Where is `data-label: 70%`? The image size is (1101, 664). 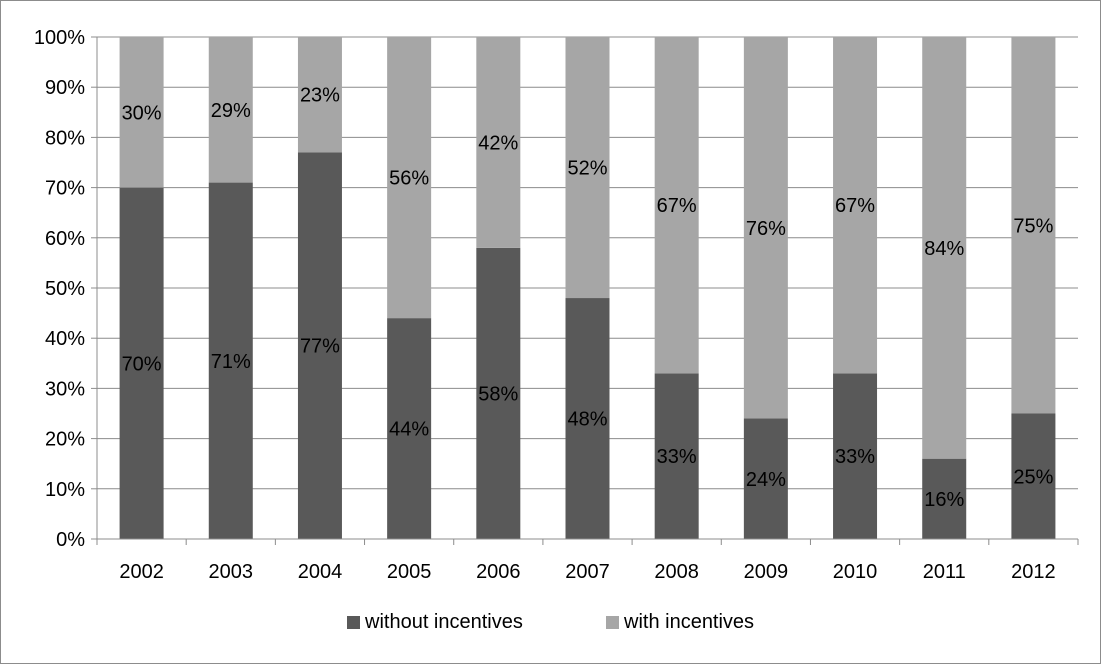 data-label: 70% is located at coordinates (142, 364).